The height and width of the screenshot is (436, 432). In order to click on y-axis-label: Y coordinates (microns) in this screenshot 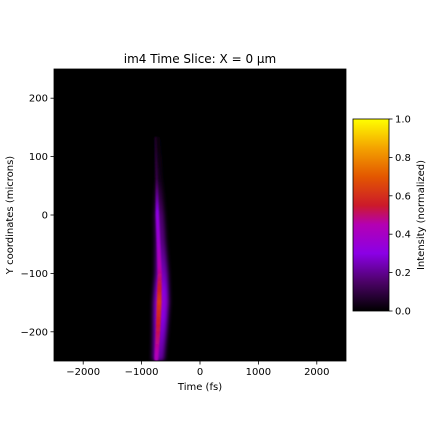, I will do `click(10, 215)`.